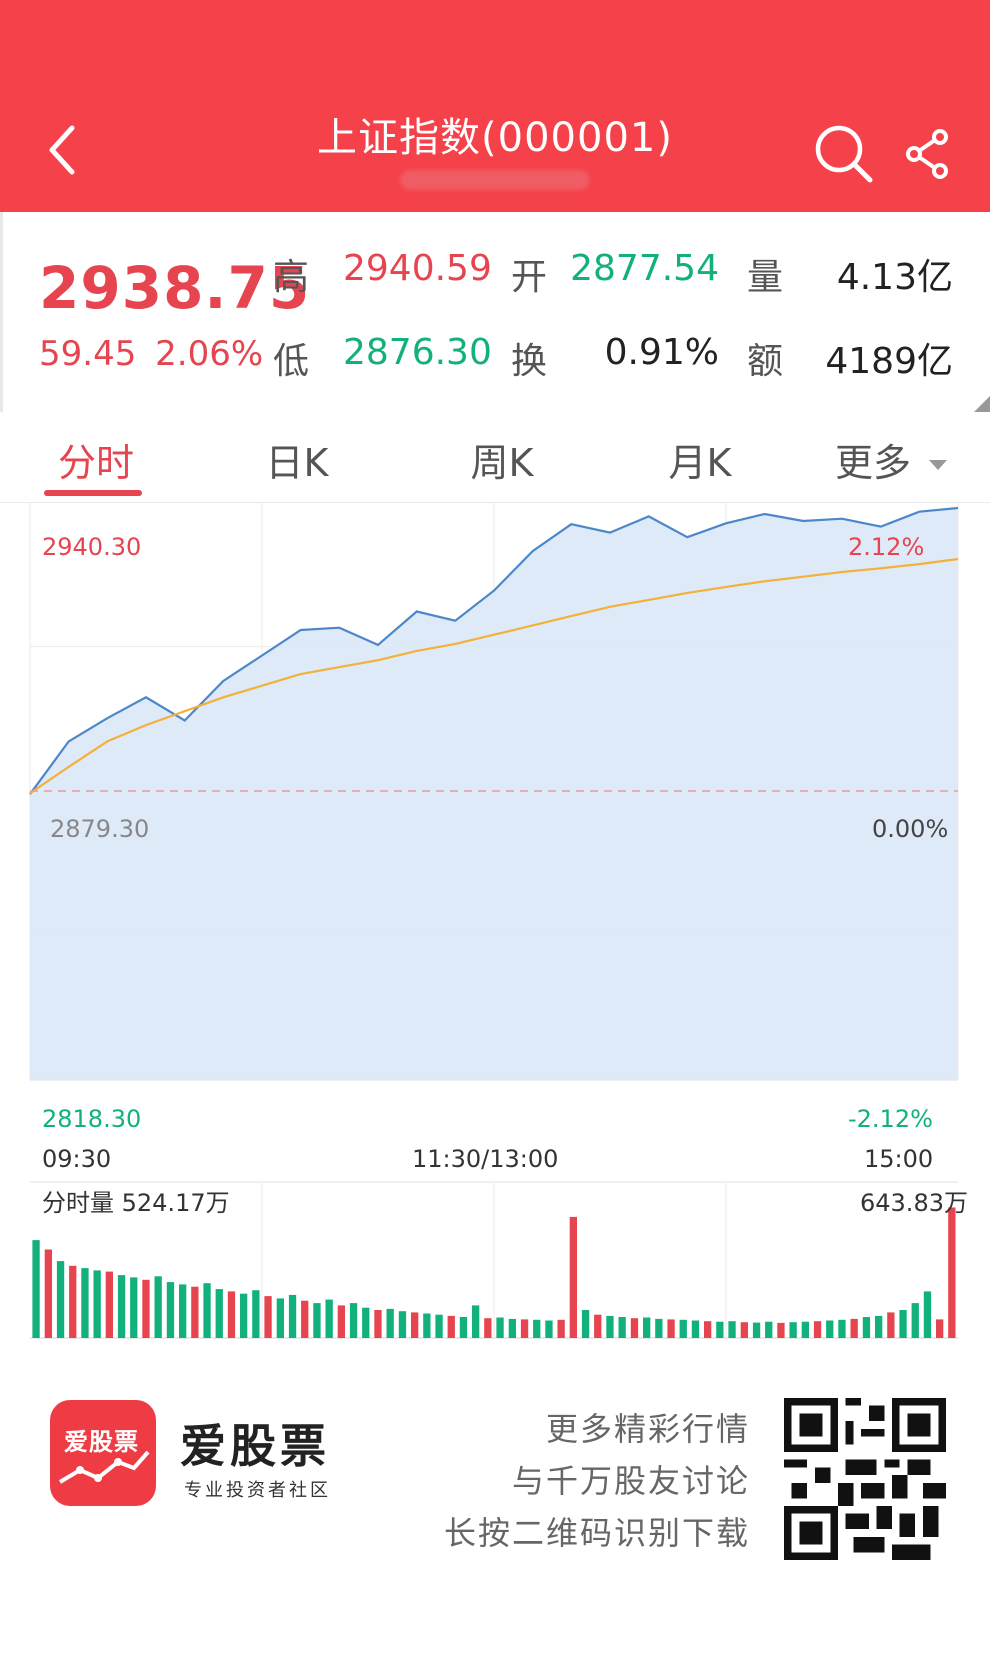 The image size is (990, 1674). What do you see at coordinates (529, 361) in the screenshot?
I see `turnover-label: 换` at bounding box center [529, 361].